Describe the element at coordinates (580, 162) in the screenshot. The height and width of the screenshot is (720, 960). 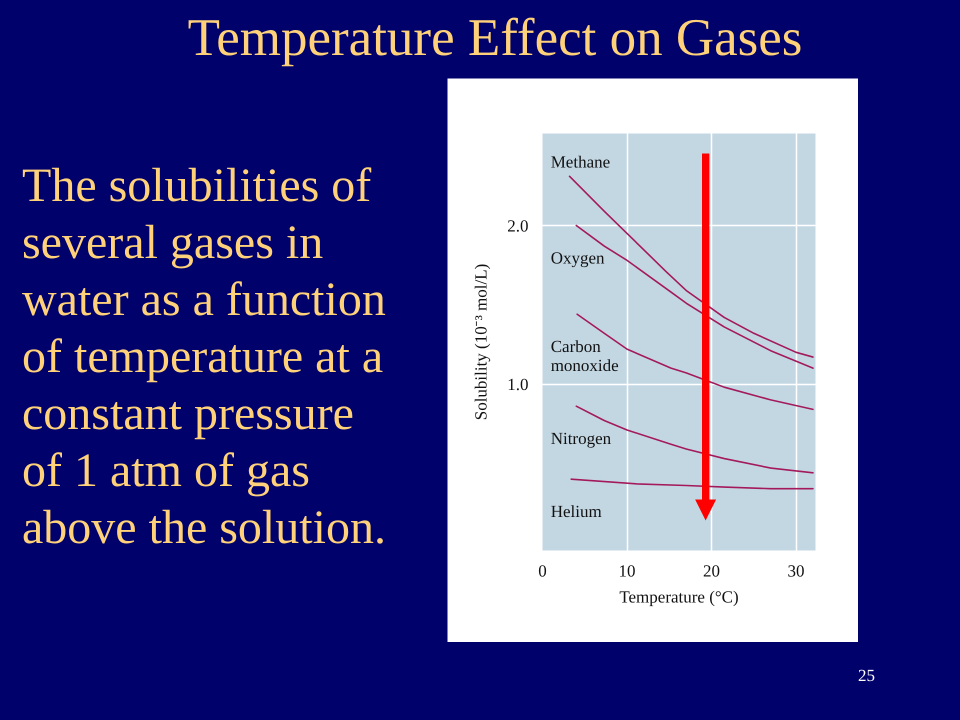
I see `series-label: Methane` at that location.